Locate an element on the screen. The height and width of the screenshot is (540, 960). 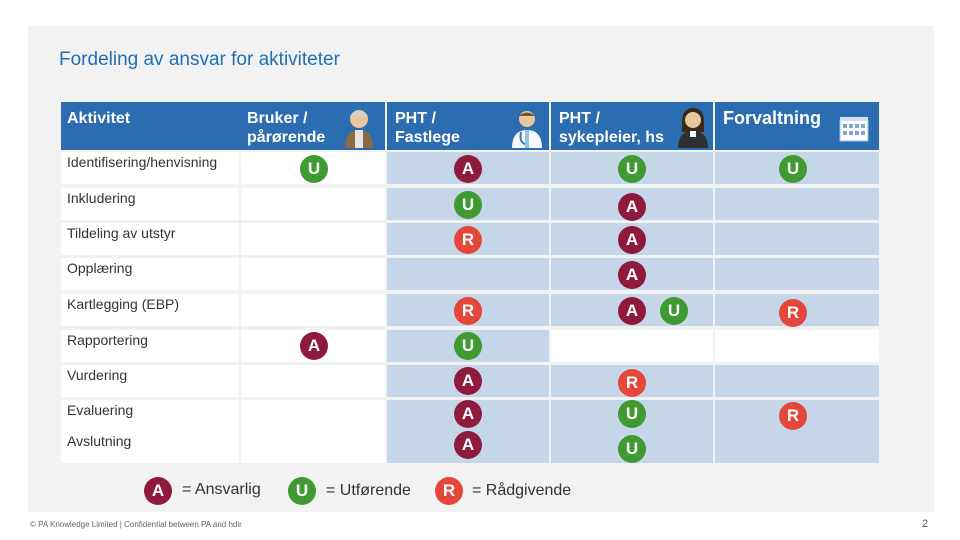
nurse-icon is located at coordinates (693, 129).